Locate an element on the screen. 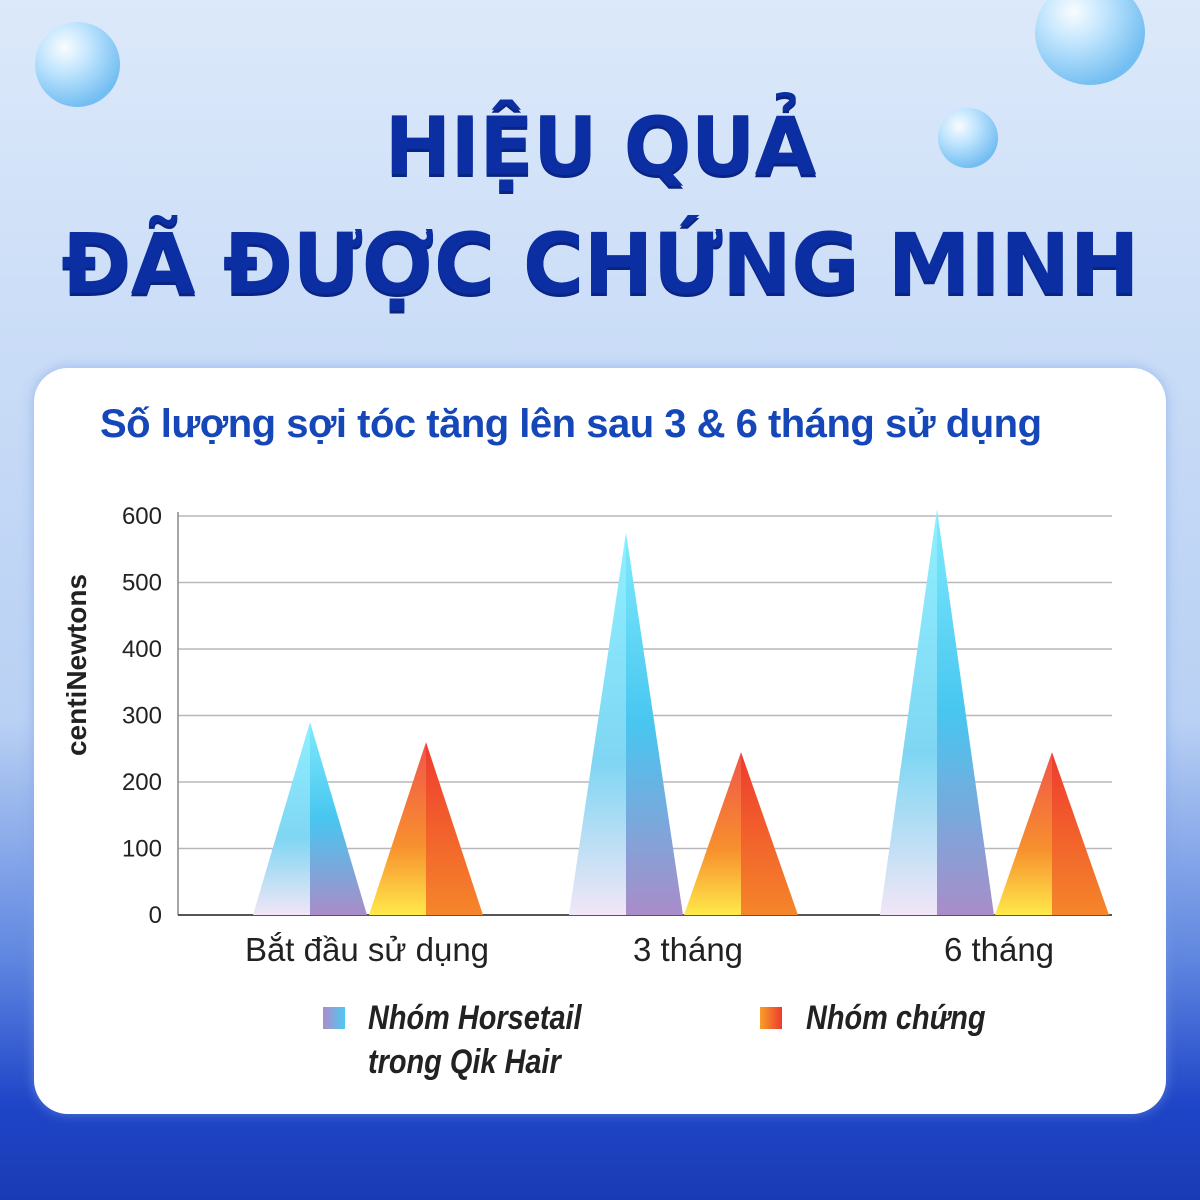 The width and height of the screenshot is (1200, 1200). y-tick-label: 300 is located at coordinates (142, 716).